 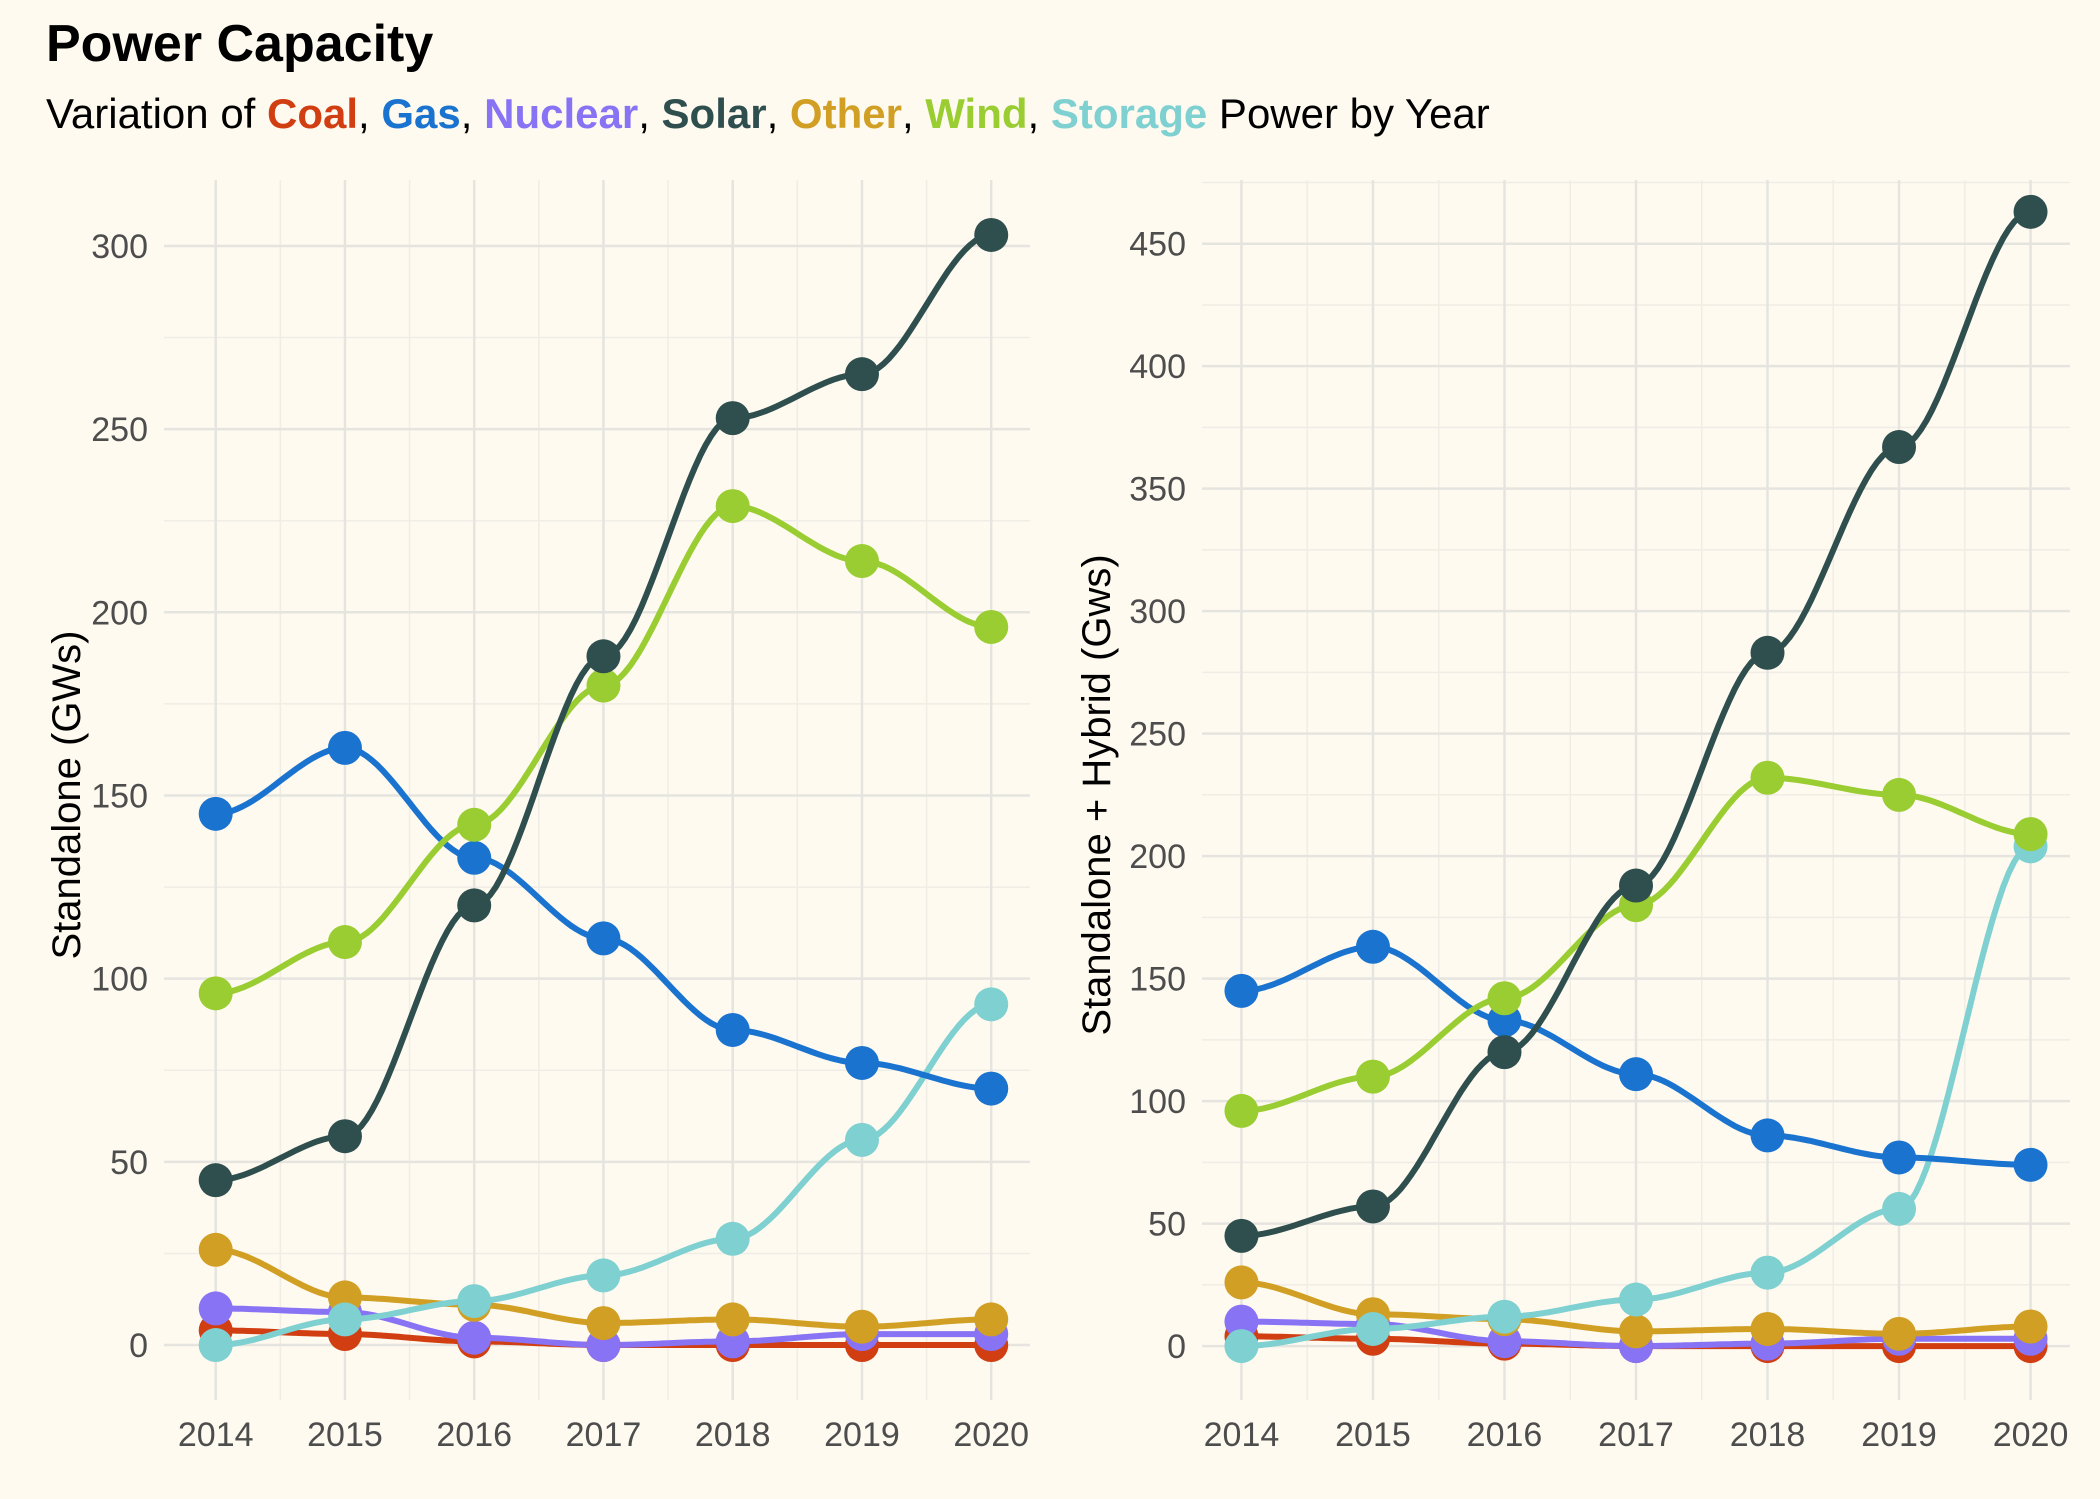 I want to click on y-tick-label: 400, so click(x=1157, y=367).